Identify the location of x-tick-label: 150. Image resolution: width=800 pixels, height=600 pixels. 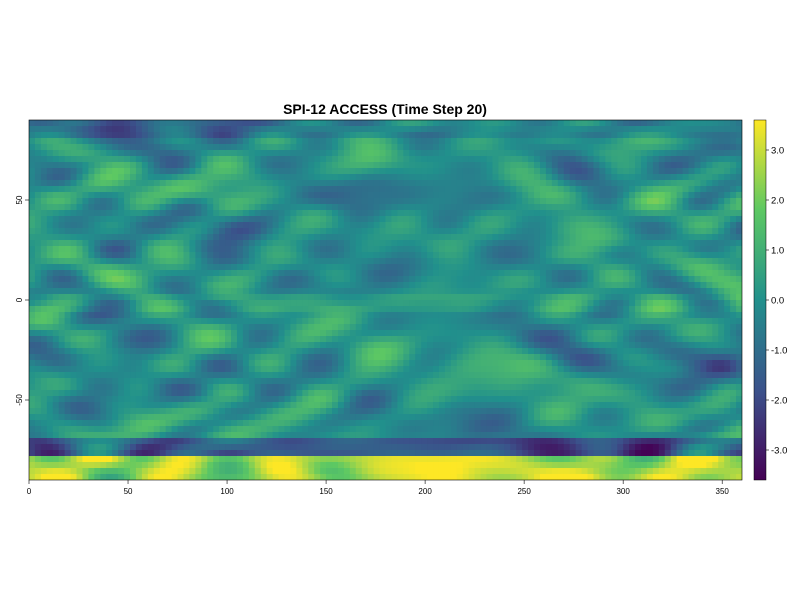
(326, 491).